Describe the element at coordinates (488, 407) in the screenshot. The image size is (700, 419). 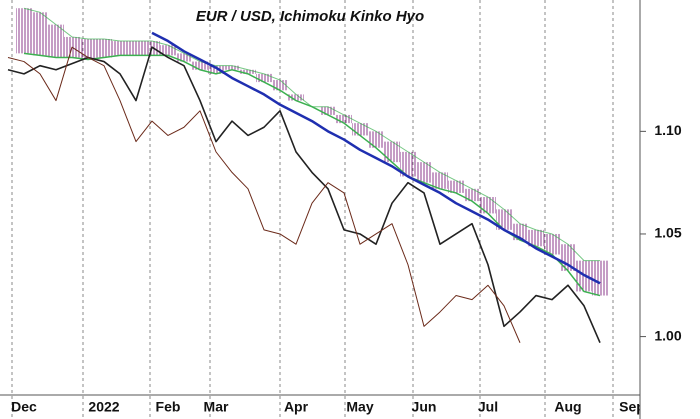
I see `x-tick-label: Jul` at that location.